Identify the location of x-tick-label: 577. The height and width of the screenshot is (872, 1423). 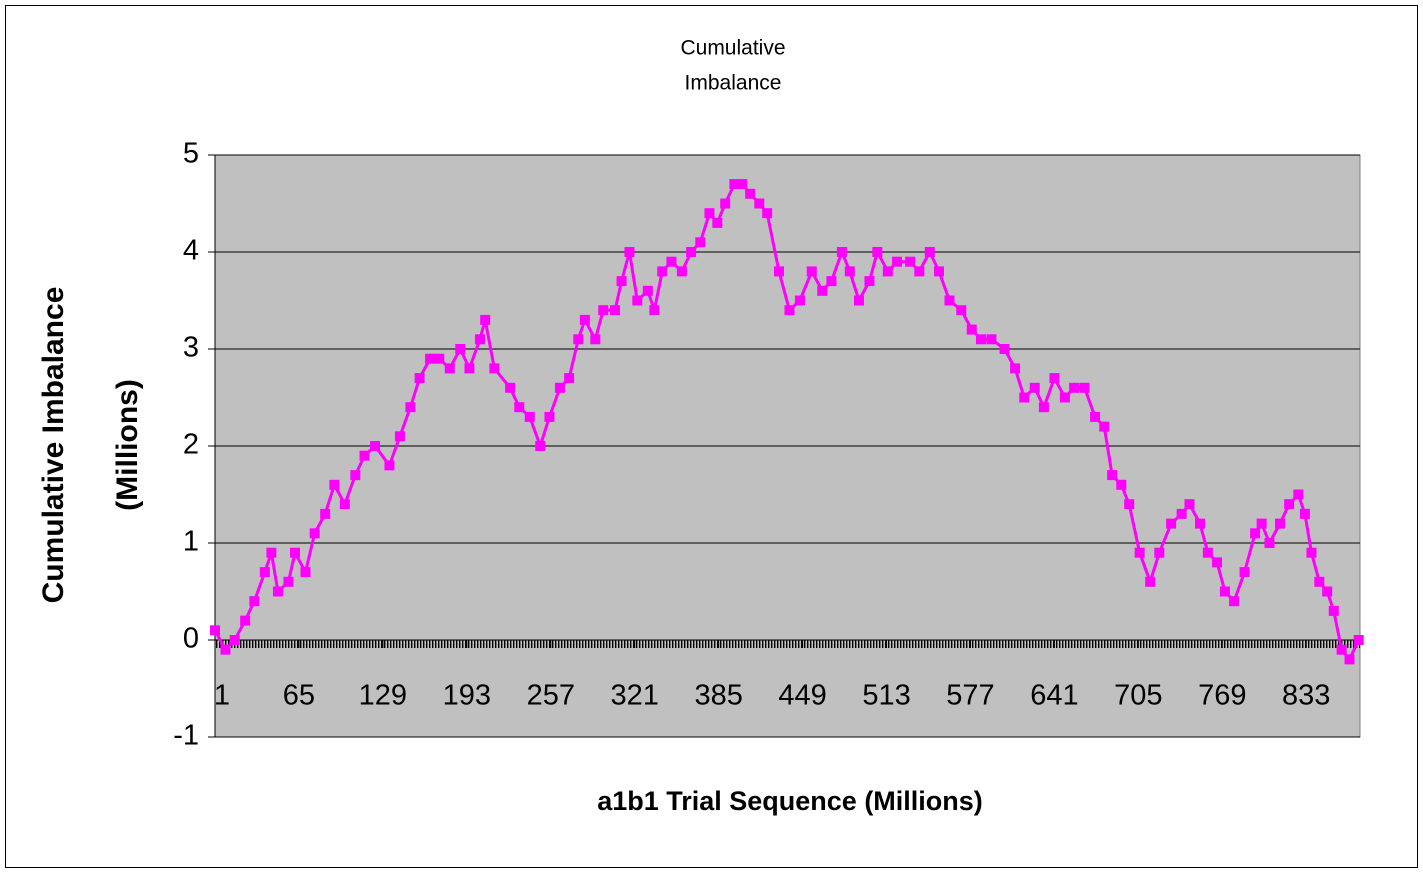
(970, 696).